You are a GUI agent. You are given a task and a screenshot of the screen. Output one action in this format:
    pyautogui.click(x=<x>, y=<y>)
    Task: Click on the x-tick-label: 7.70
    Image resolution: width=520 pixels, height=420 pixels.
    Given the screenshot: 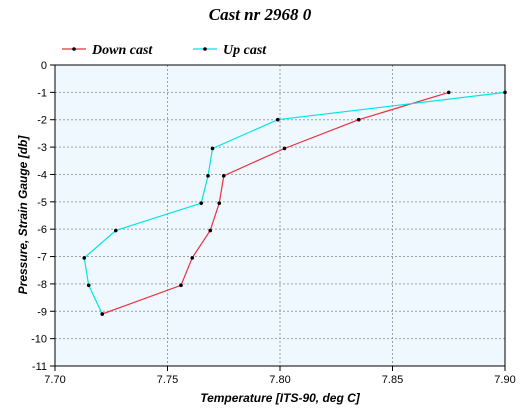 What is the action you would take?
    pyautogui.click(x=54, y=380)
    